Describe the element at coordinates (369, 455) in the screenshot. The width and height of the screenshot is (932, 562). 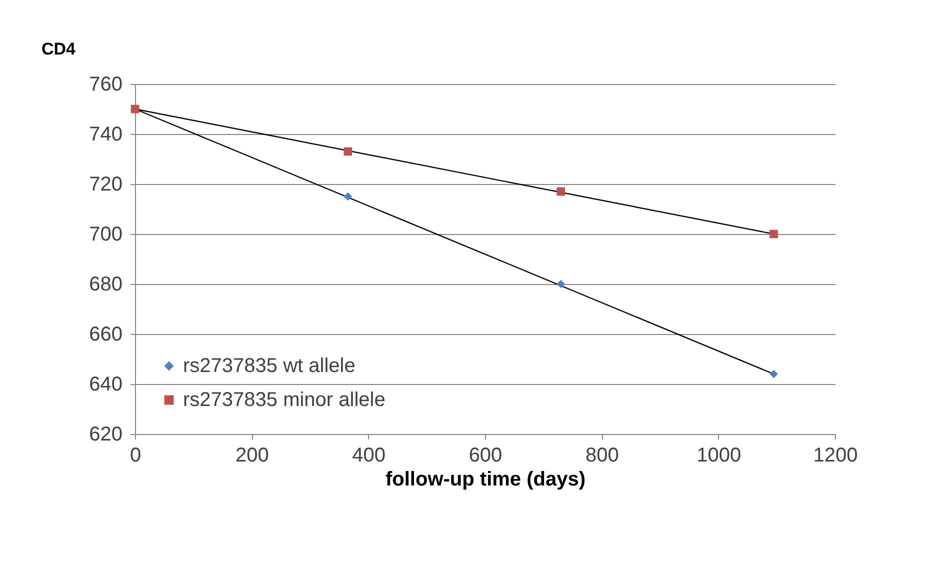
I see `x-tick-label: 400` at that location.